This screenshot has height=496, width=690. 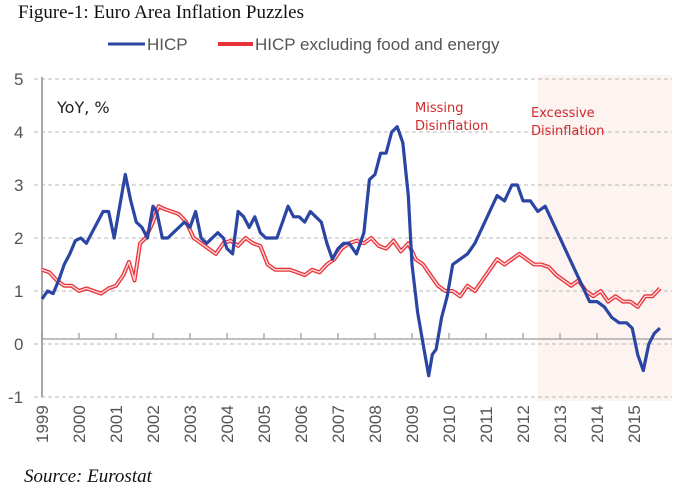 I want to click on legend-label-hicp: HICP, so click(x=167, y=44).